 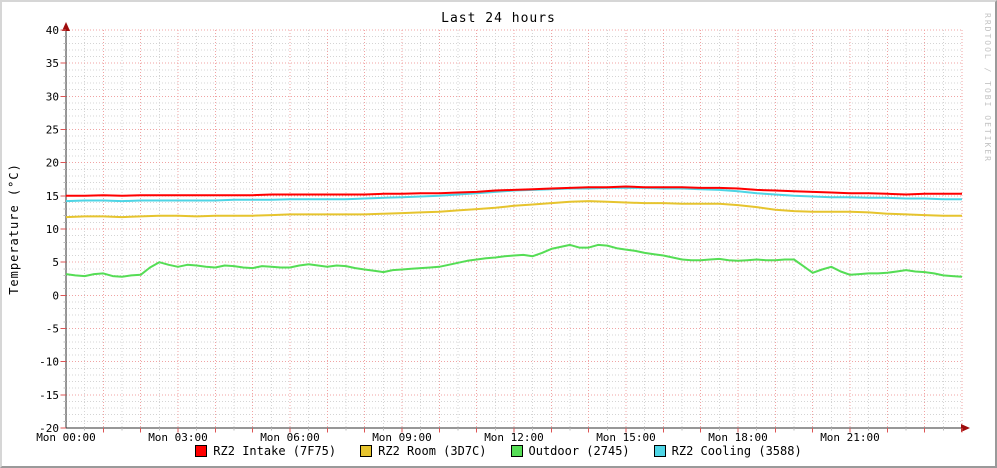 I want to click on y-tick-label: 0, so click(x=55, y=295).